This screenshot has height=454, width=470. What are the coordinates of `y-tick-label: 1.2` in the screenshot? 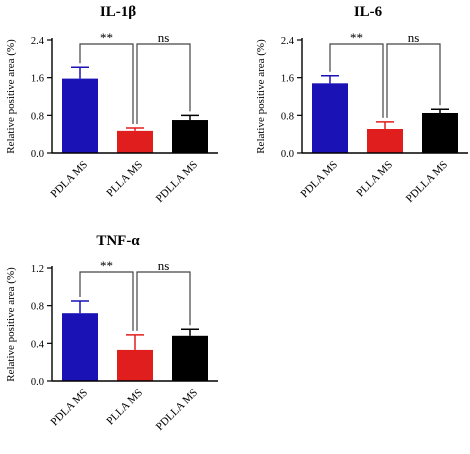 It's located at (37, 269).